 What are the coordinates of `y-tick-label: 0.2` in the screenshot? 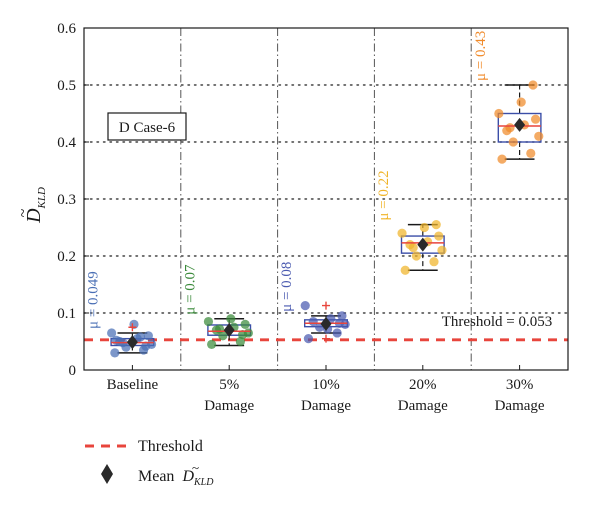 It's located at (66, 257).